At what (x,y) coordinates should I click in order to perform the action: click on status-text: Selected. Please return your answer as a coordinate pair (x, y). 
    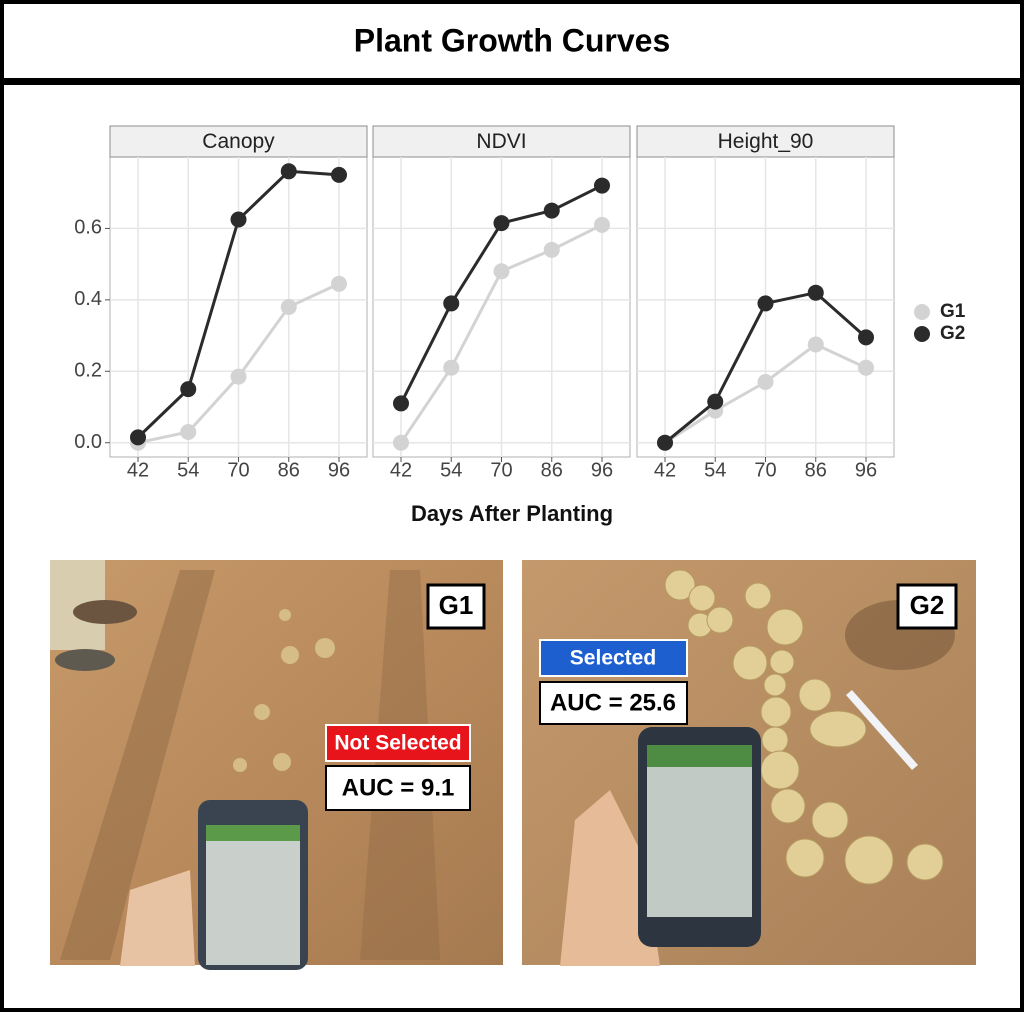
    Looking at the image, I should click on (613, 658).